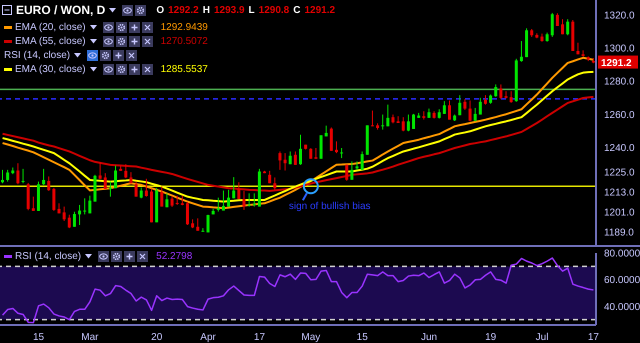 This screenshot has width=640, height=343. I want to click on y-tick-label: 1260.0, so click(620, 115).